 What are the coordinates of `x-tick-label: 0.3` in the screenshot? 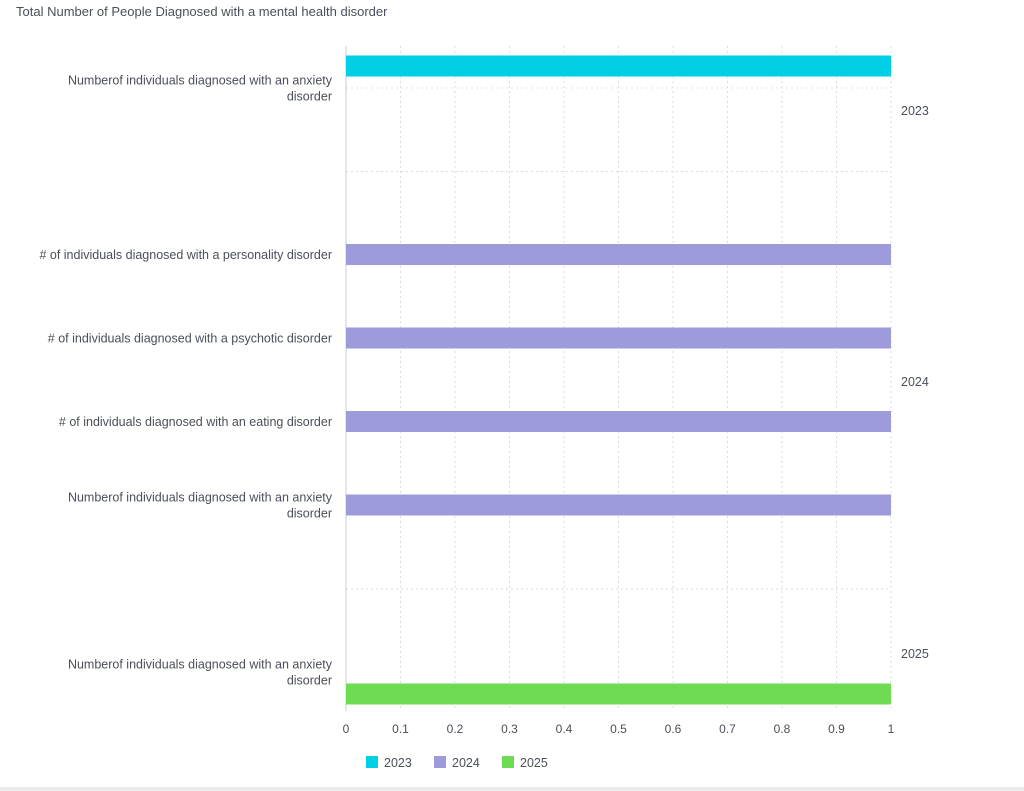 It's located at (509, 729).